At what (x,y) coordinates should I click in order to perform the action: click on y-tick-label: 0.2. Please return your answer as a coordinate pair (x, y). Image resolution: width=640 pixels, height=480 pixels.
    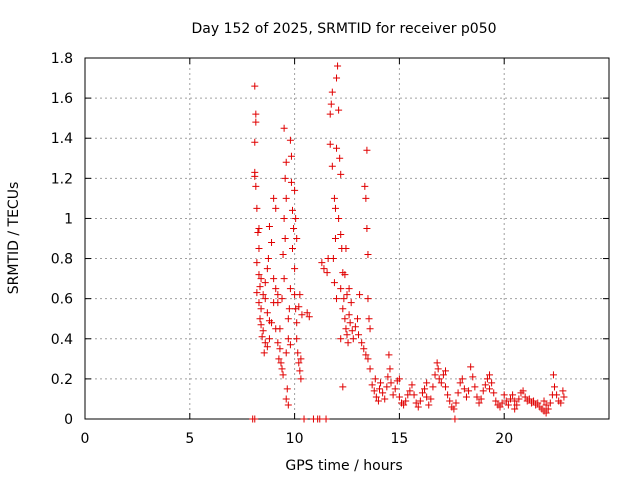
    Looking at the image, I should click on (62, 380).